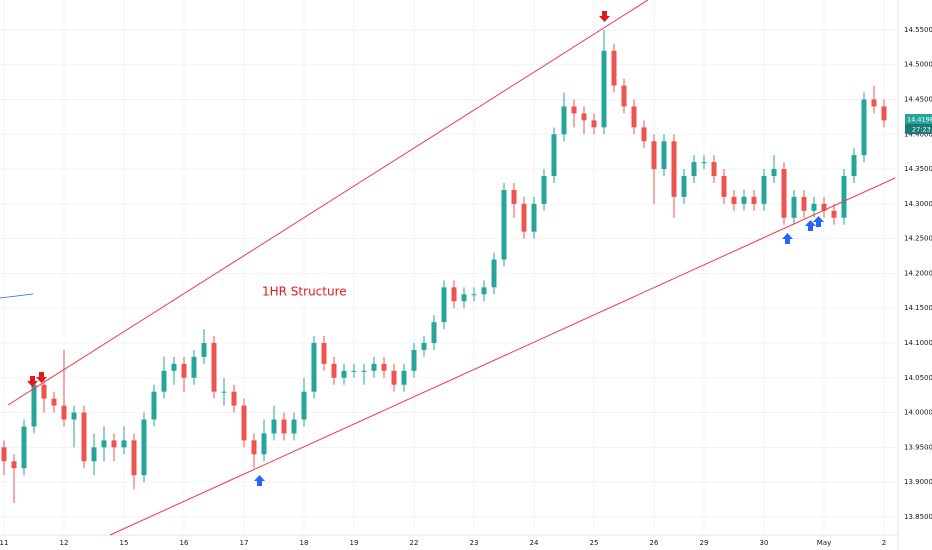 The image size is (932, 550). I want to click on y-tick-label: 14.10000, so click(918, 343).